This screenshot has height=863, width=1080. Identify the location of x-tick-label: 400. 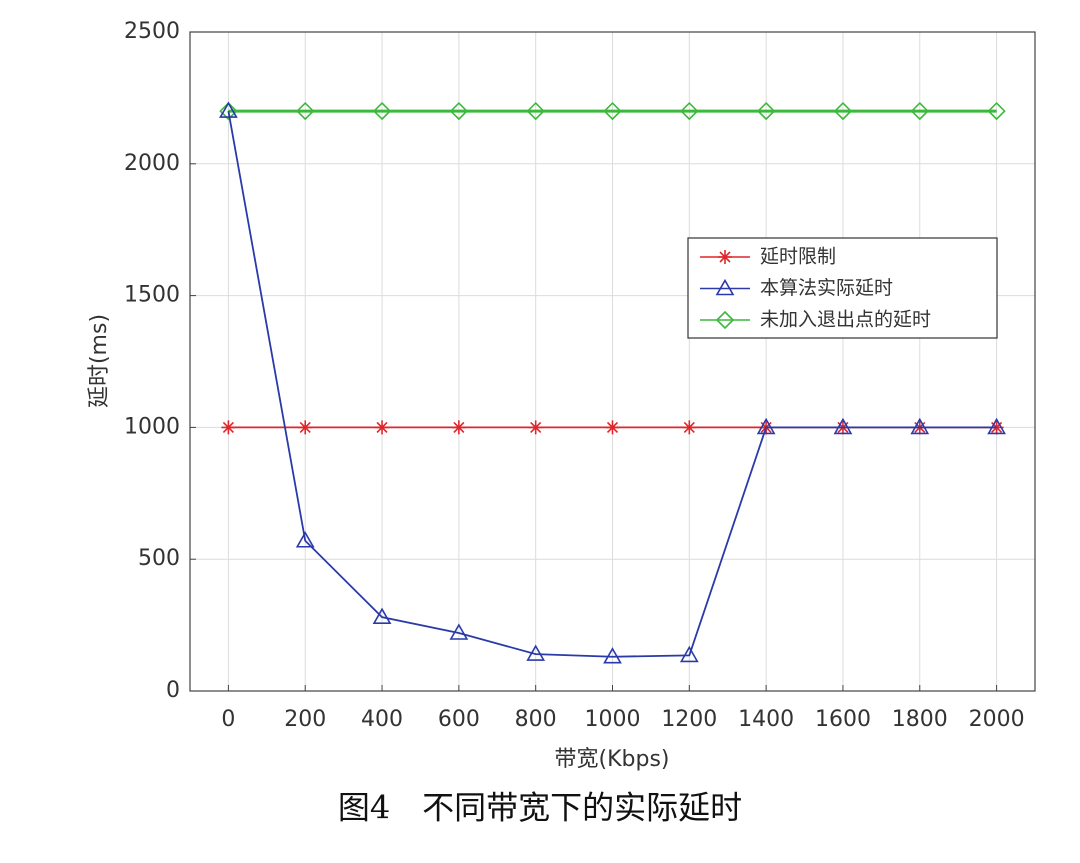
(382, 719).